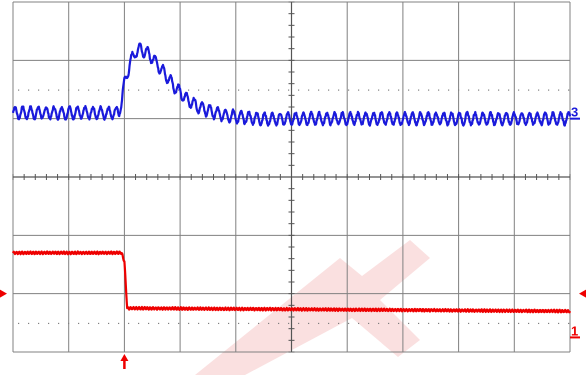  Describe the element at coordinates (124, 357) in the screenshot. I see `trigger-arrow-icon` at that location.